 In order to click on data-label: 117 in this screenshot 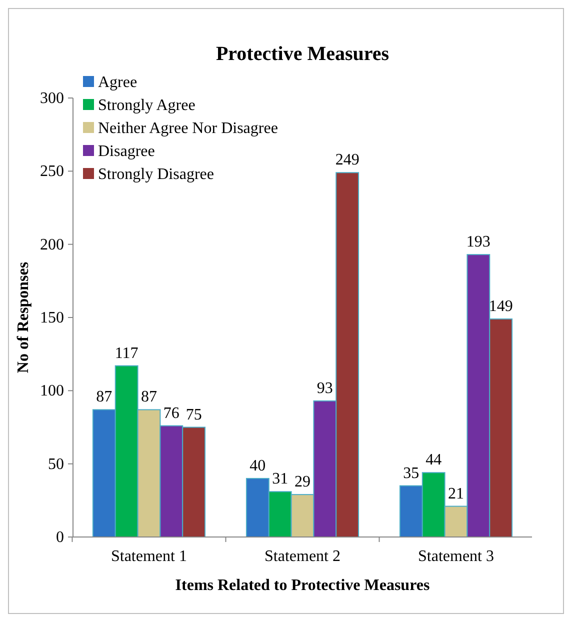, I will do `click(126, 353)`.